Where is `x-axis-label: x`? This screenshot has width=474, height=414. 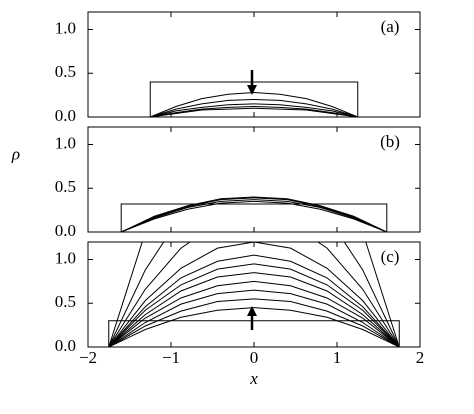 x-axis-label: x is located at coordinates (253, 378).